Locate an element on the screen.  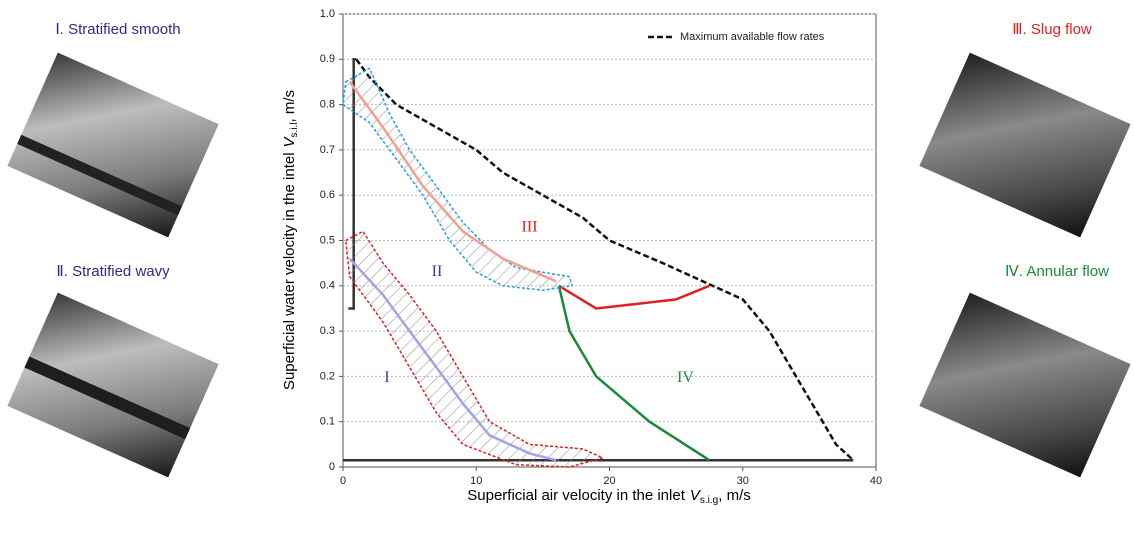
y-tick-label: 1.0 is located at coordinates (327, 14).